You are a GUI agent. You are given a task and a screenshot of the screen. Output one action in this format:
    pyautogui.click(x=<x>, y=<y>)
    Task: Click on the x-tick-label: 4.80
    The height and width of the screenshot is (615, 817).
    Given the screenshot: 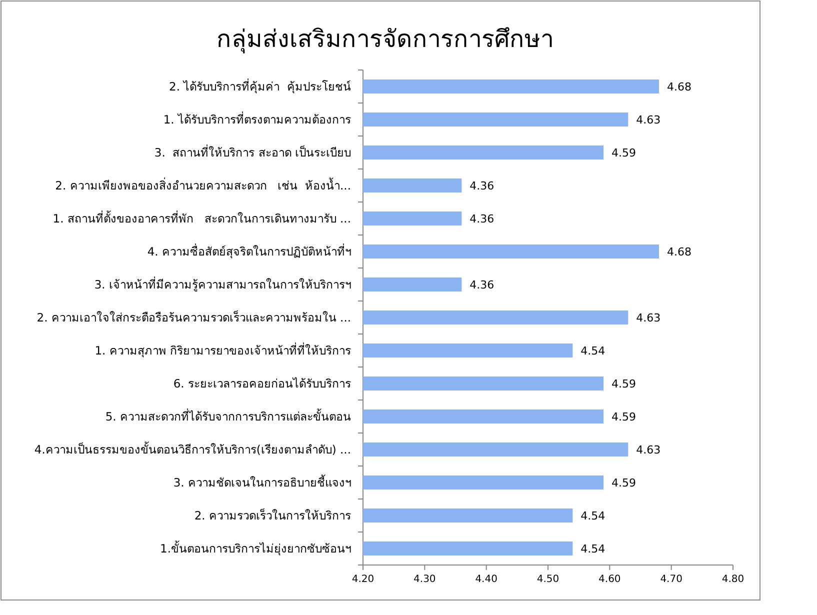 What is the action you would take?
    pyautogui.click(x=733, y=579)
    